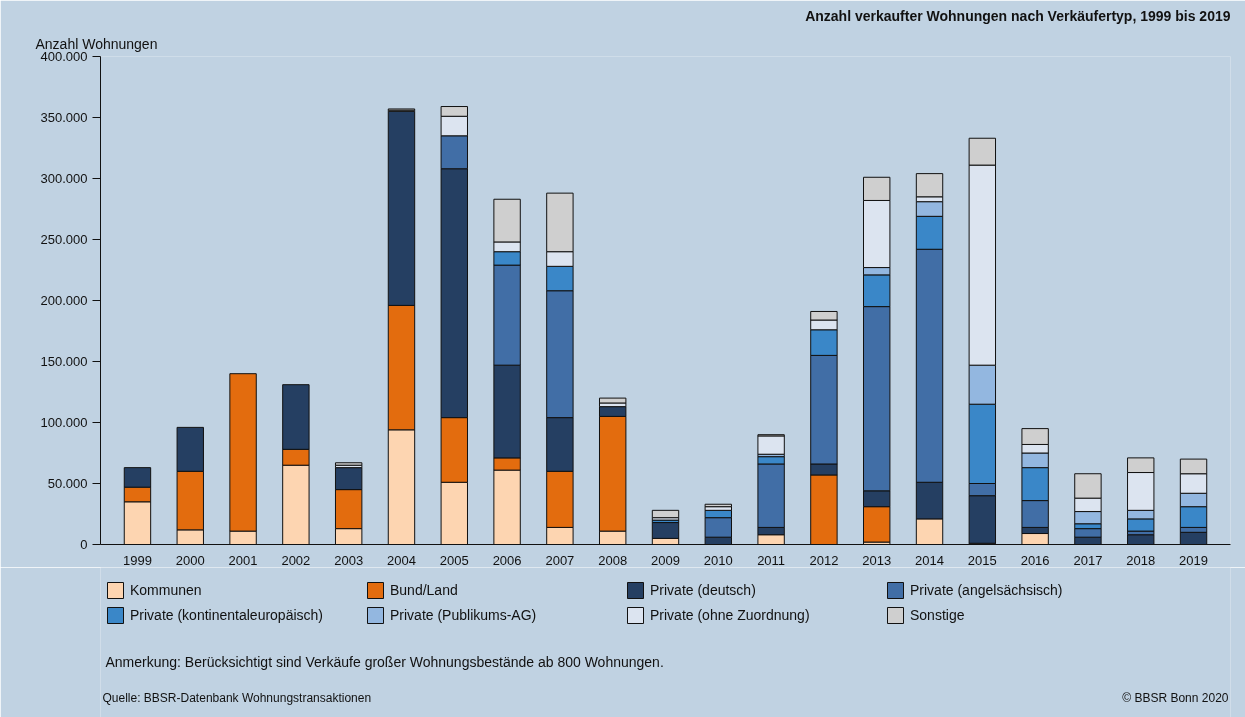  What do you see at coordinates (190, 560) in the screenshot?
I see `x-tick-label: 2000` at bounding box center [190, 560].